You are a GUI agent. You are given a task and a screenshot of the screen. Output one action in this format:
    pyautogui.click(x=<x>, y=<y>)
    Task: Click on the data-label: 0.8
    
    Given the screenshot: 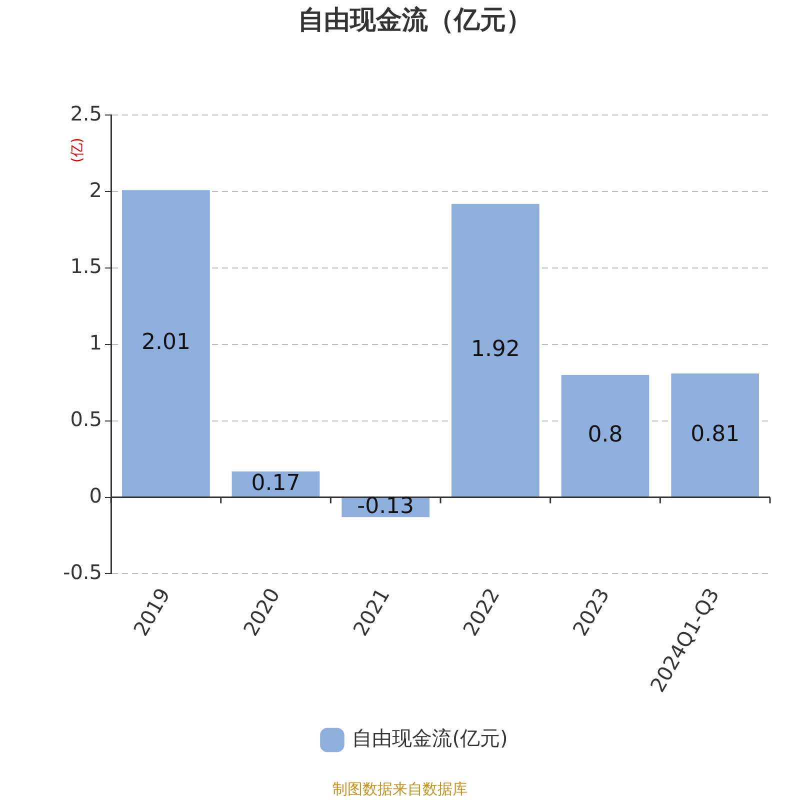 What is the action you would take?
    pyautogui.click(x=605, y=435)
    